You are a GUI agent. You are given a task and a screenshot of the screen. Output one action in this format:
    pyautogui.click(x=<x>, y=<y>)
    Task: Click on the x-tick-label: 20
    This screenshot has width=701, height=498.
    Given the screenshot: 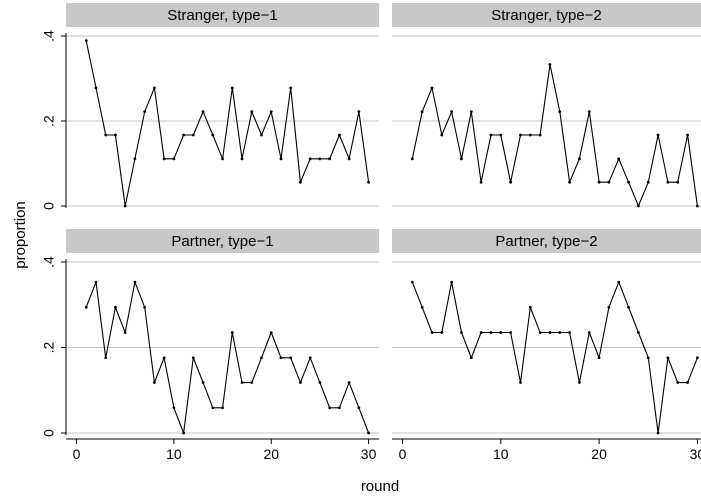 What is the action you would take?
    pyautogui.click(x=271, y=454)
    